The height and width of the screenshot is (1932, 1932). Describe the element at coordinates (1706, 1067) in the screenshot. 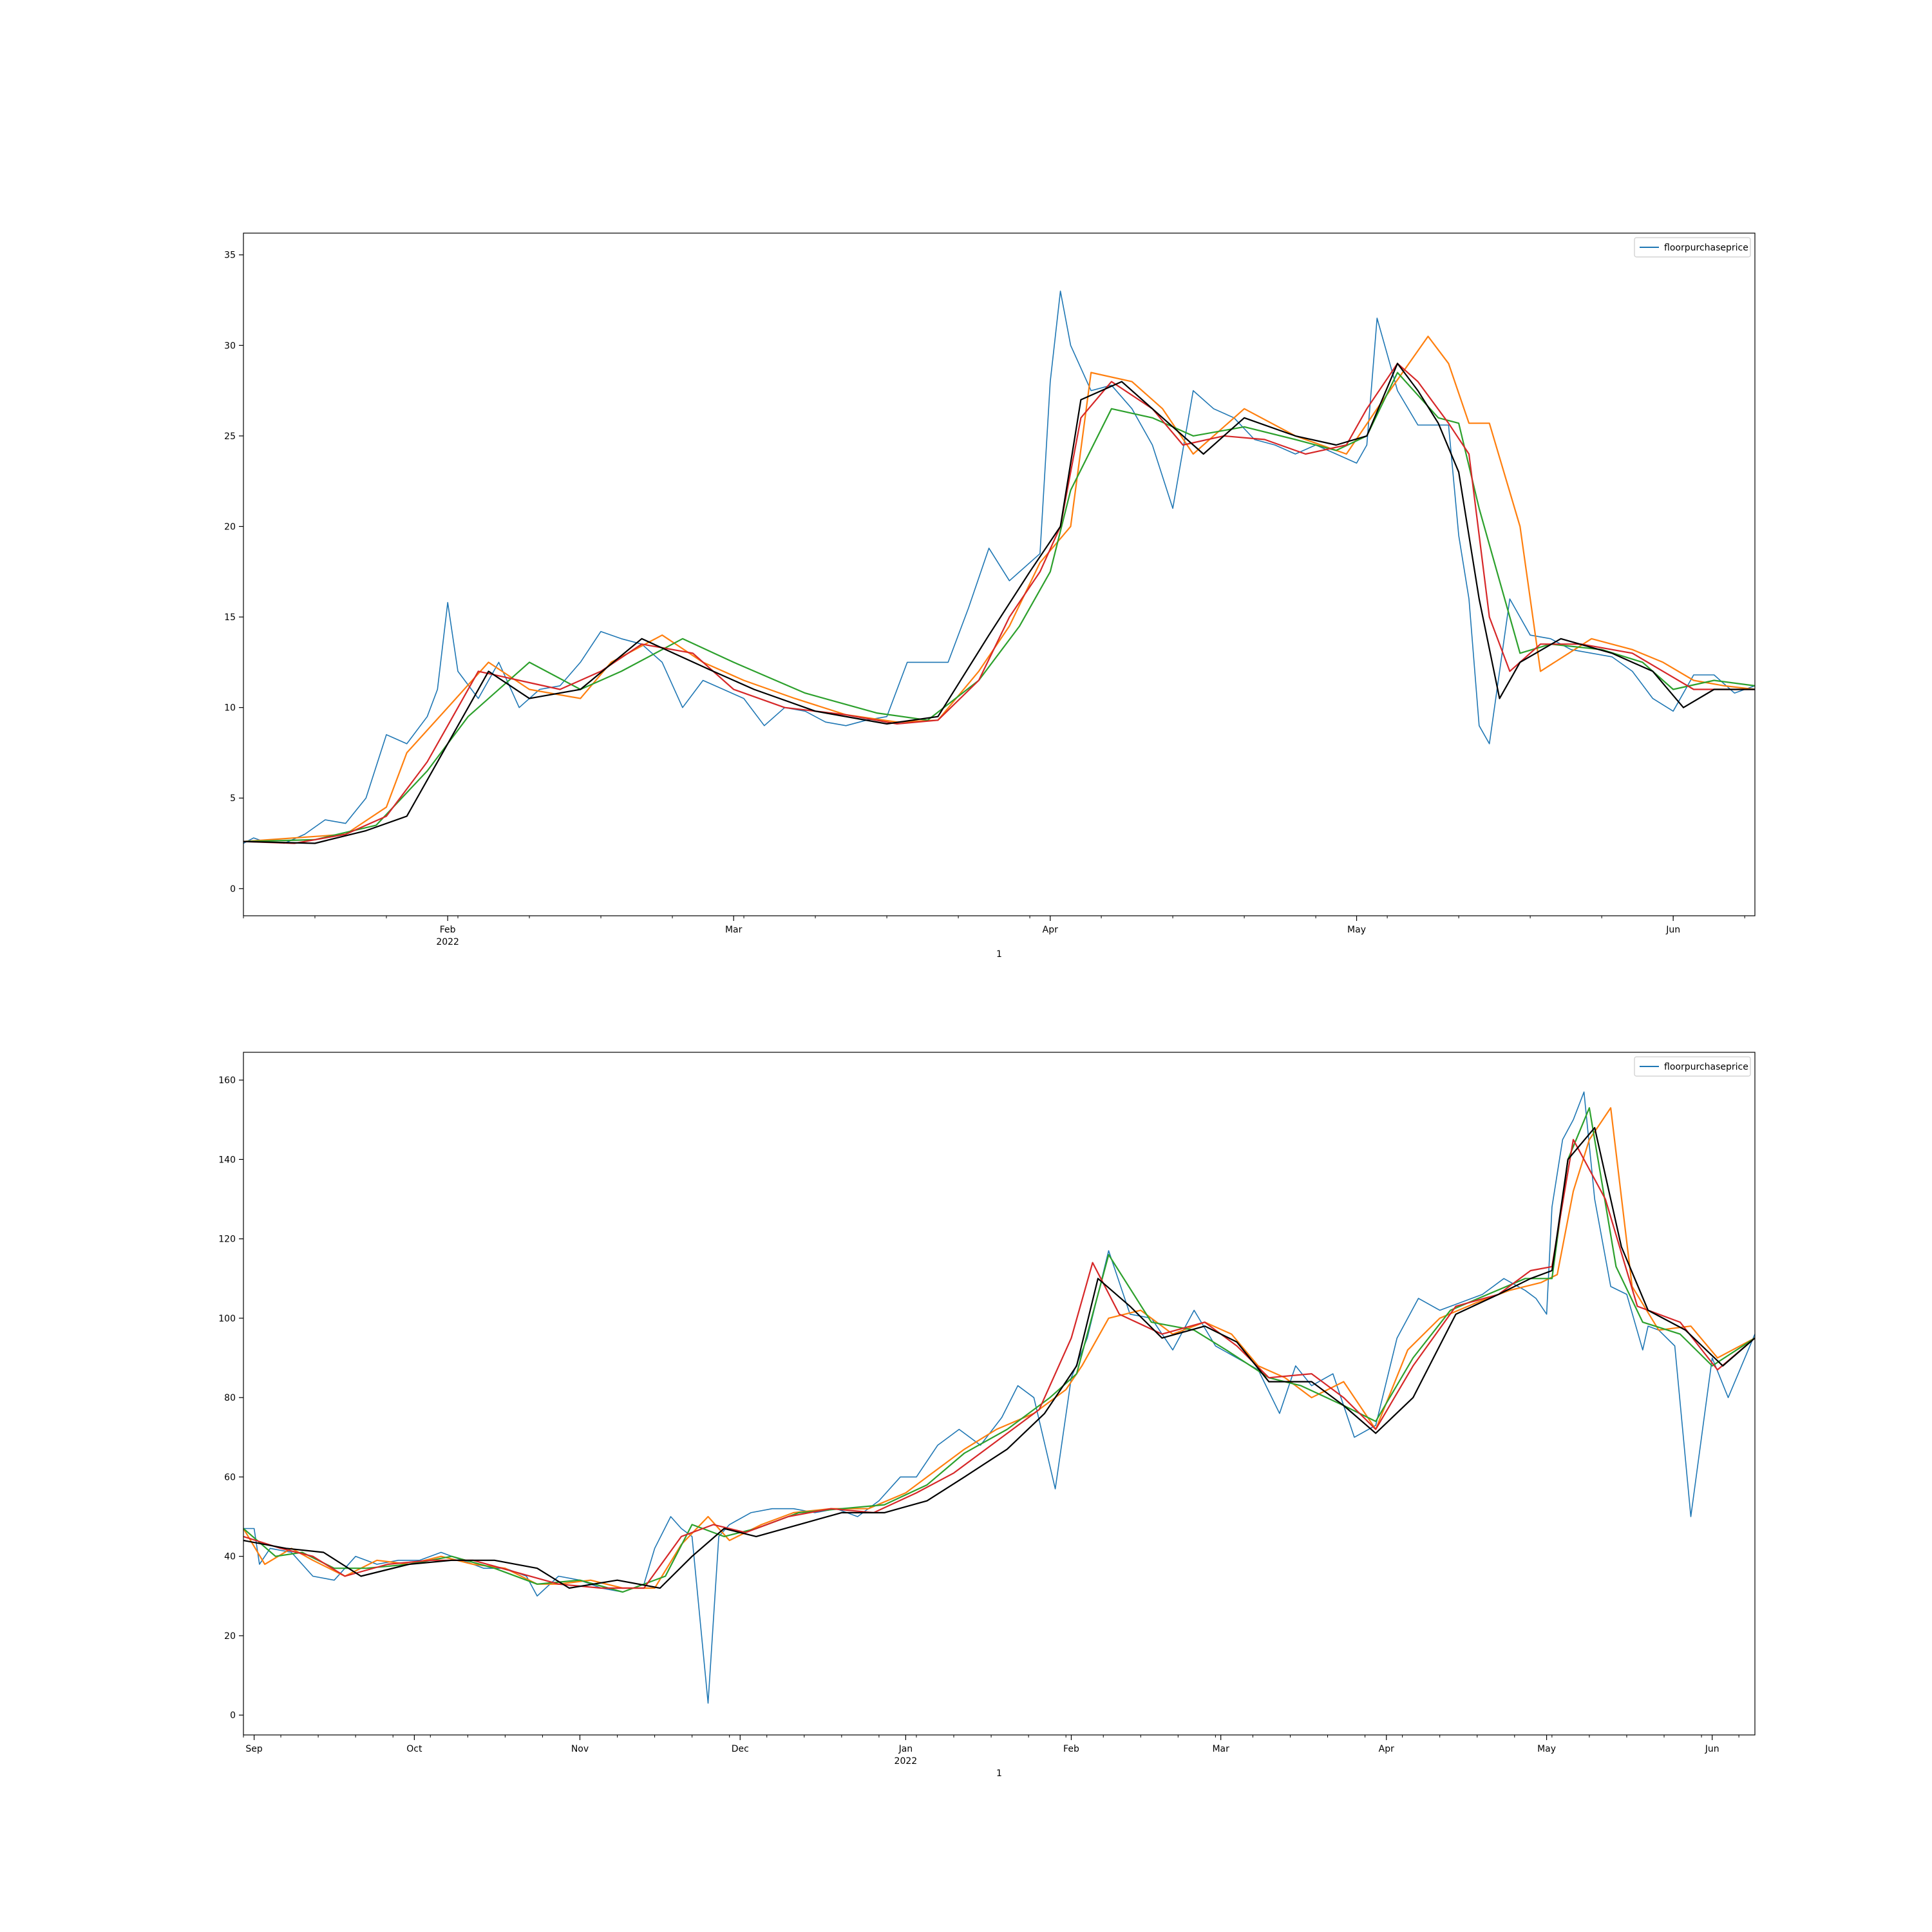

I see `bottom-legend-label: floorpurchaseprice` at that location.